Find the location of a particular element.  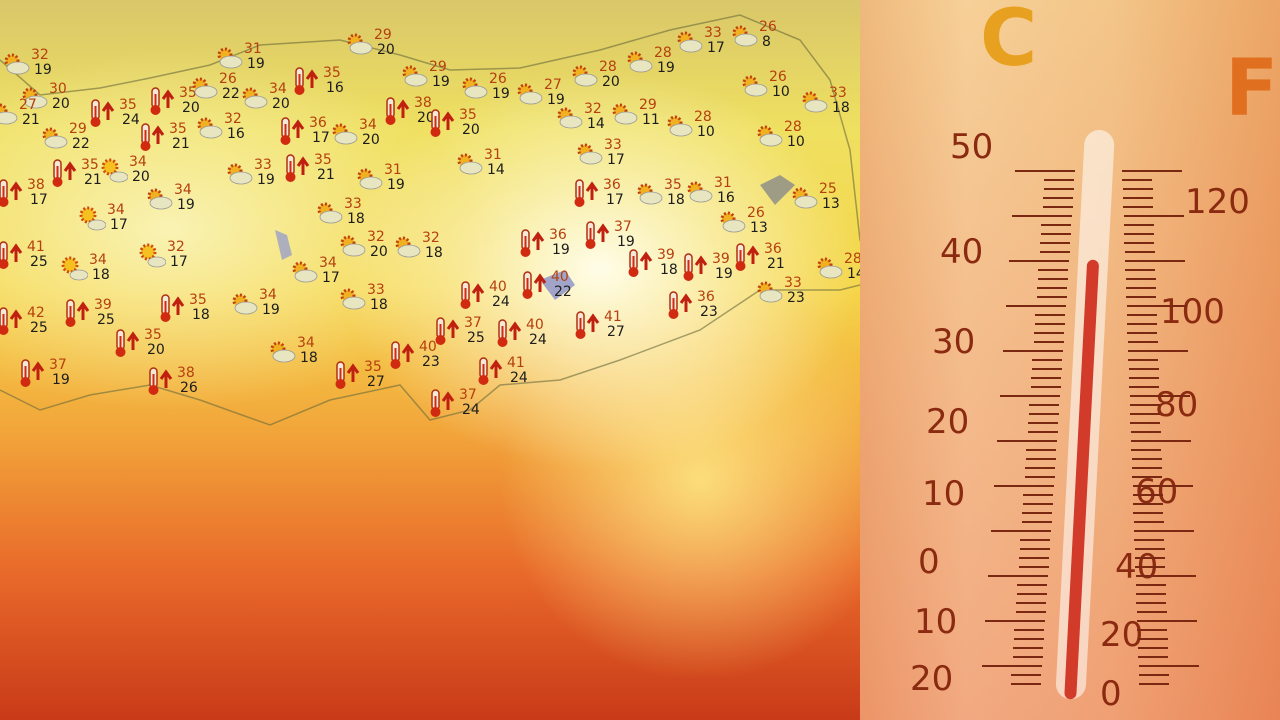

celsius-scale-label: 30 is located at coordinates (954, 342).